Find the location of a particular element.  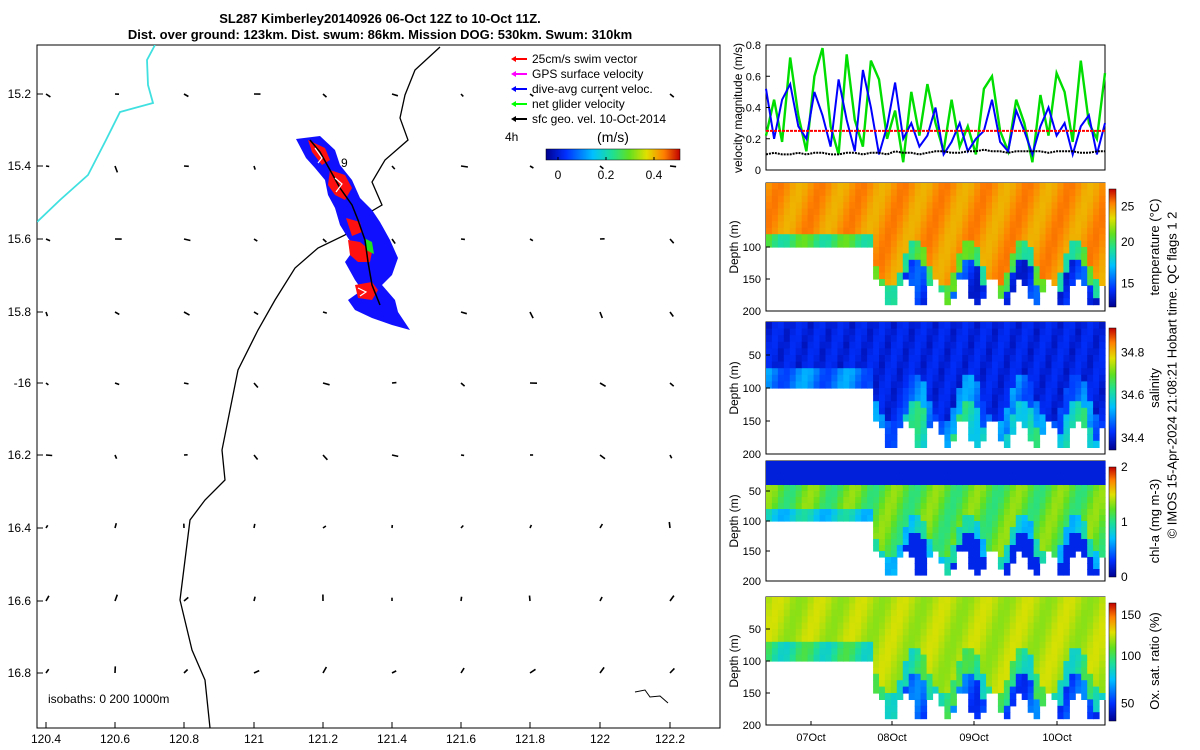

legend-arrowhead is located at coordinates (513, 59).